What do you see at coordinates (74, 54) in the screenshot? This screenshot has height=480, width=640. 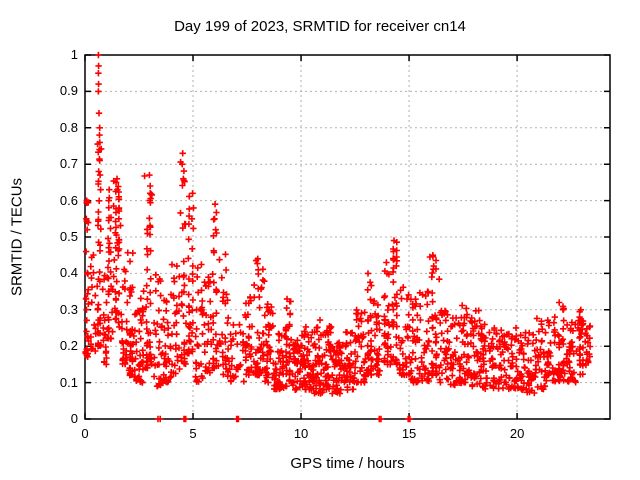 I see `y-tick-label: 1` at bounding box center [74, 54].